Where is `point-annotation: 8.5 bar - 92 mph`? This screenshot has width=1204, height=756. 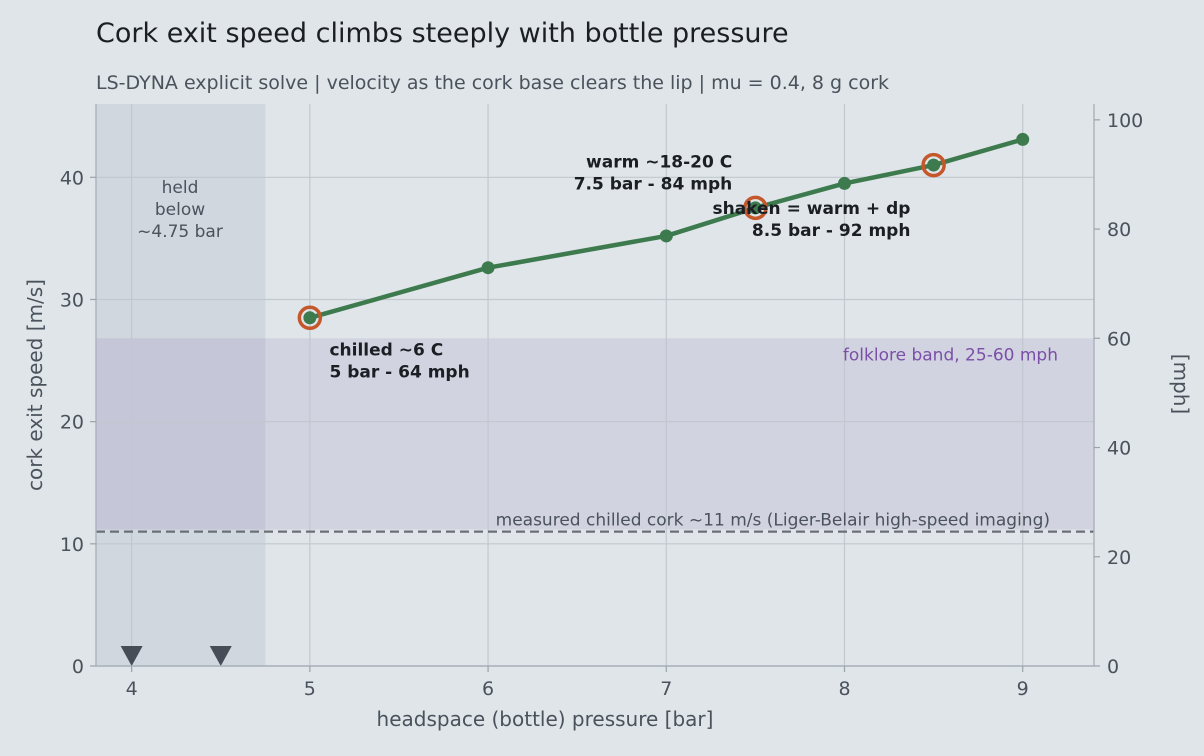 point-annotation: 8.5 bar - 92 mph is located at coordinates (831, 231).